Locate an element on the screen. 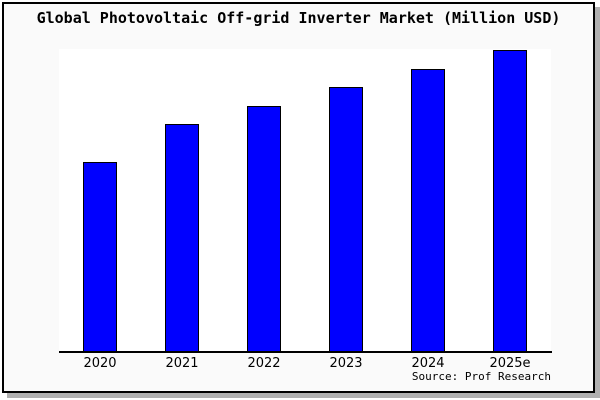 The width and height of the screenshot is (600, 400). bar-2025e is located at coordinates (510, 200).